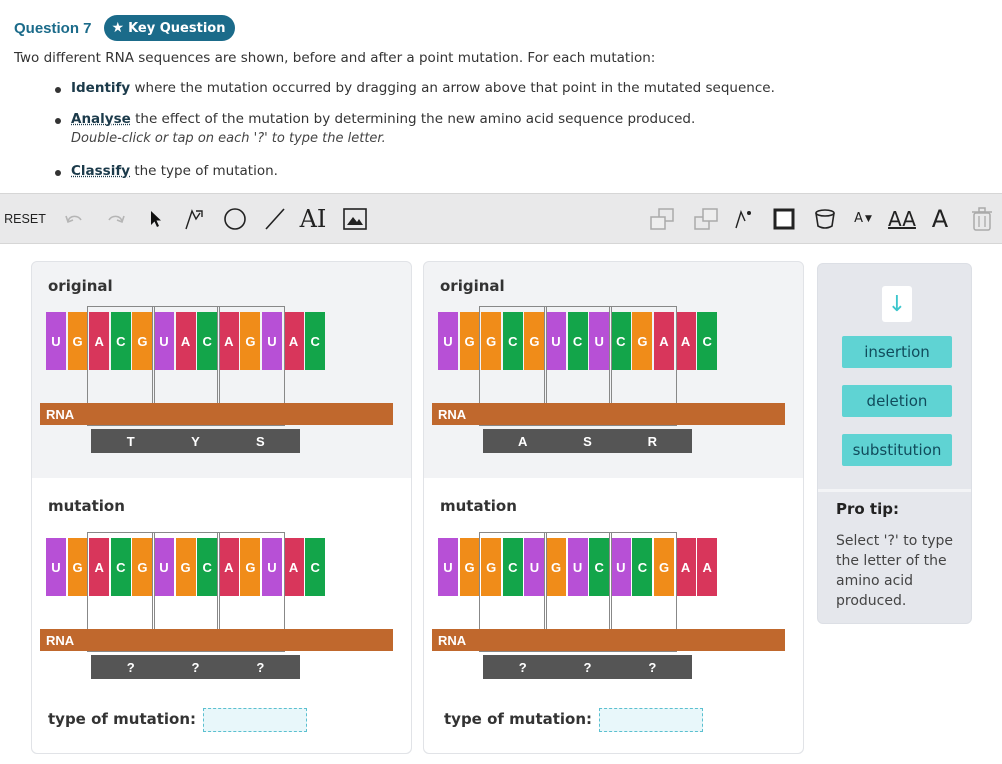 Image resolution: width=1002 pixels, height=764 pixels. What do you see at coordinates (74, 218) in the screenshot?
I see `undo-icon` at bounding box center [74, 218].